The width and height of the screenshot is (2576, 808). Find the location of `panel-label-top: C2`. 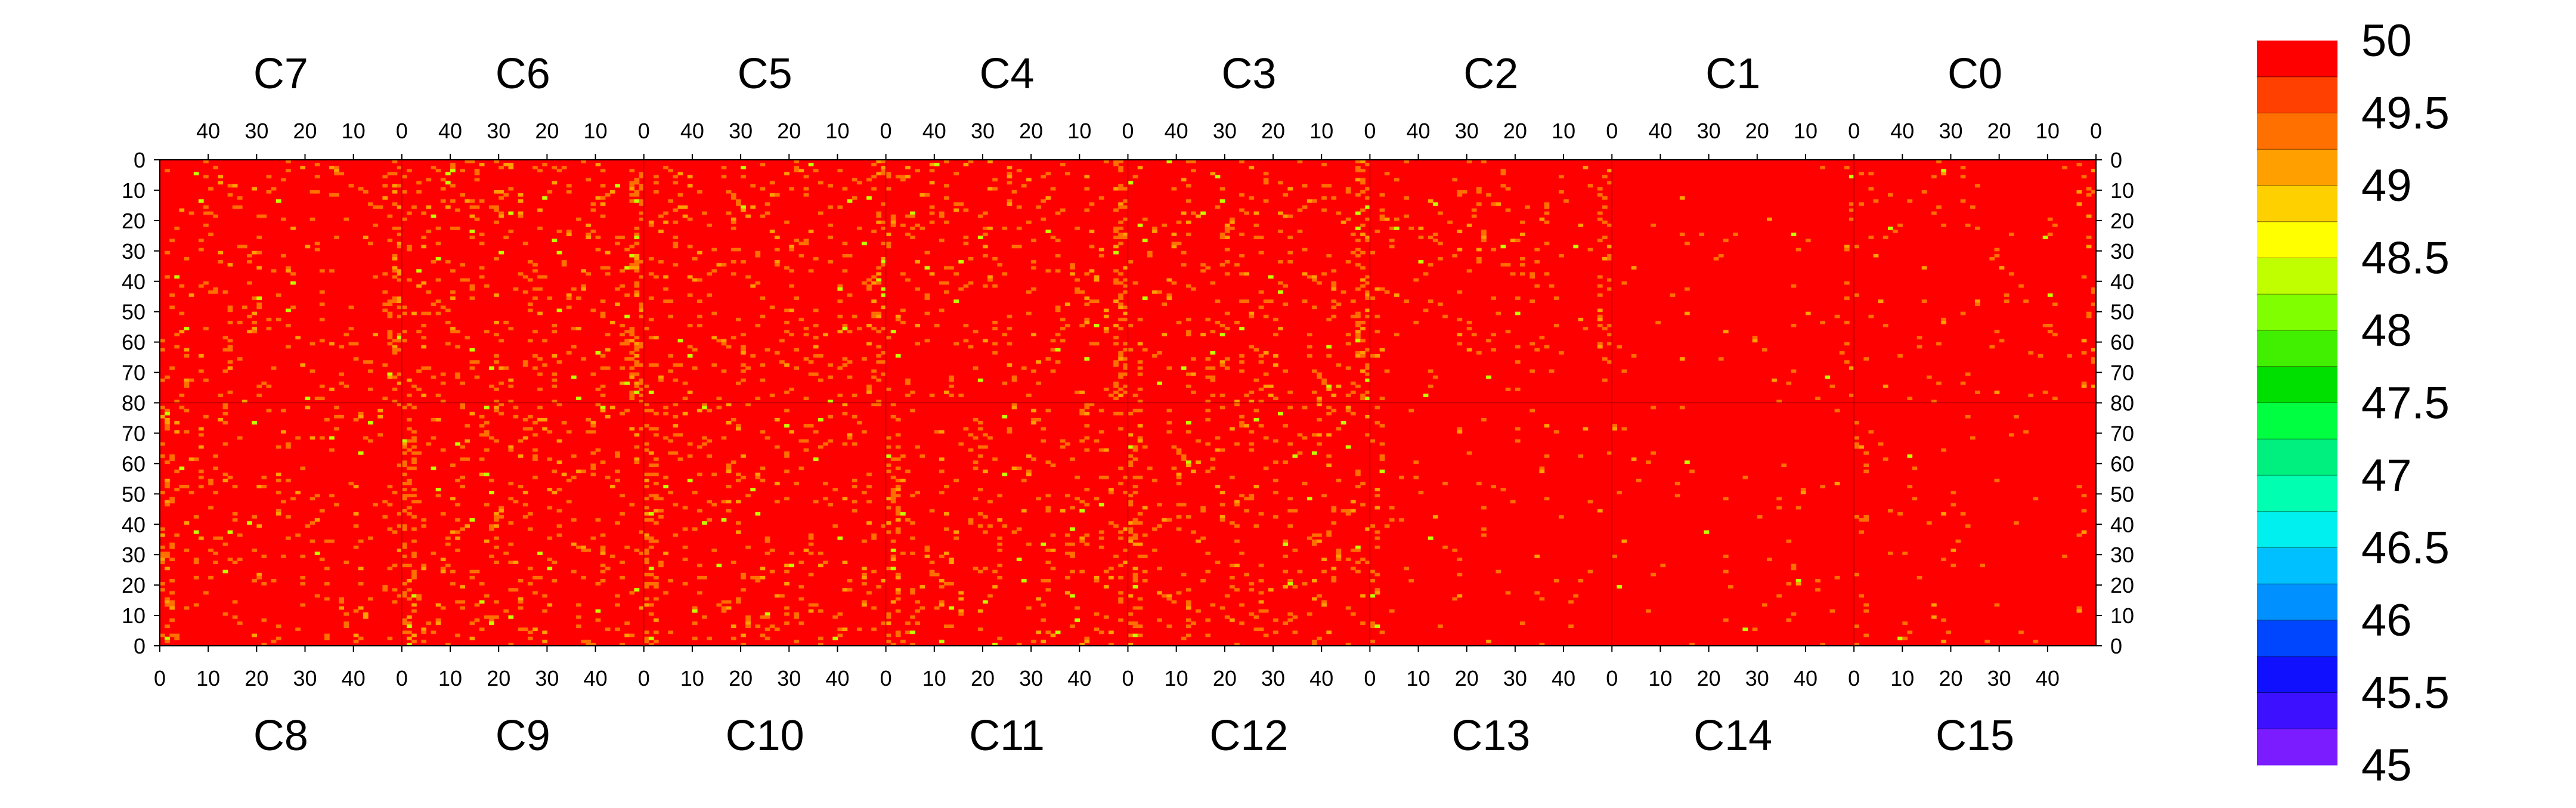

panel-label-top: C2 is located at coordinates (1491, 74).